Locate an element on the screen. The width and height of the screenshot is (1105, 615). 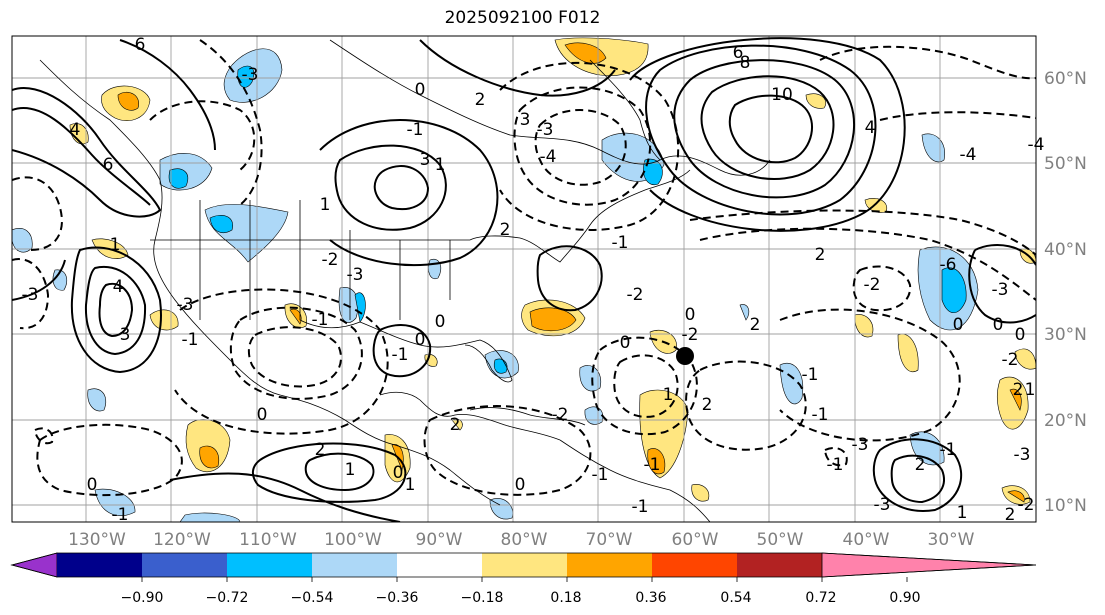
lon-label-40w: 40°W is located at coordinates (866, 540).